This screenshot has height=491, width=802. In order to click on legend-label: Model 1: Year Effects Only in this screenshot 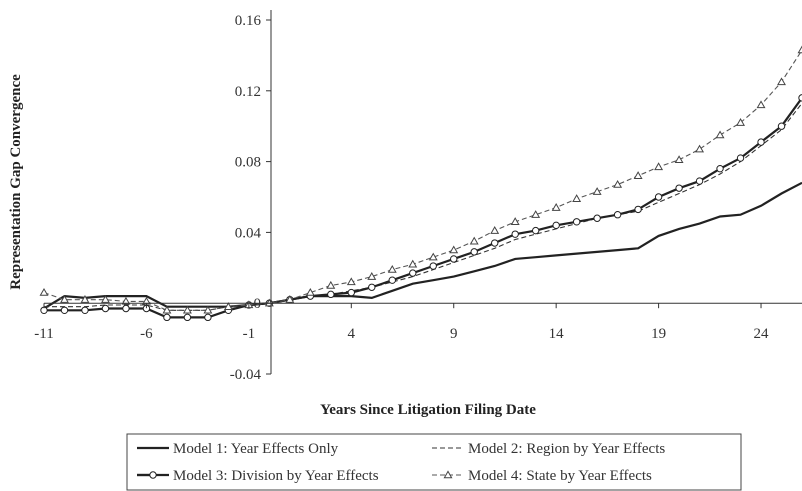, I will do `click(256, 449)`.